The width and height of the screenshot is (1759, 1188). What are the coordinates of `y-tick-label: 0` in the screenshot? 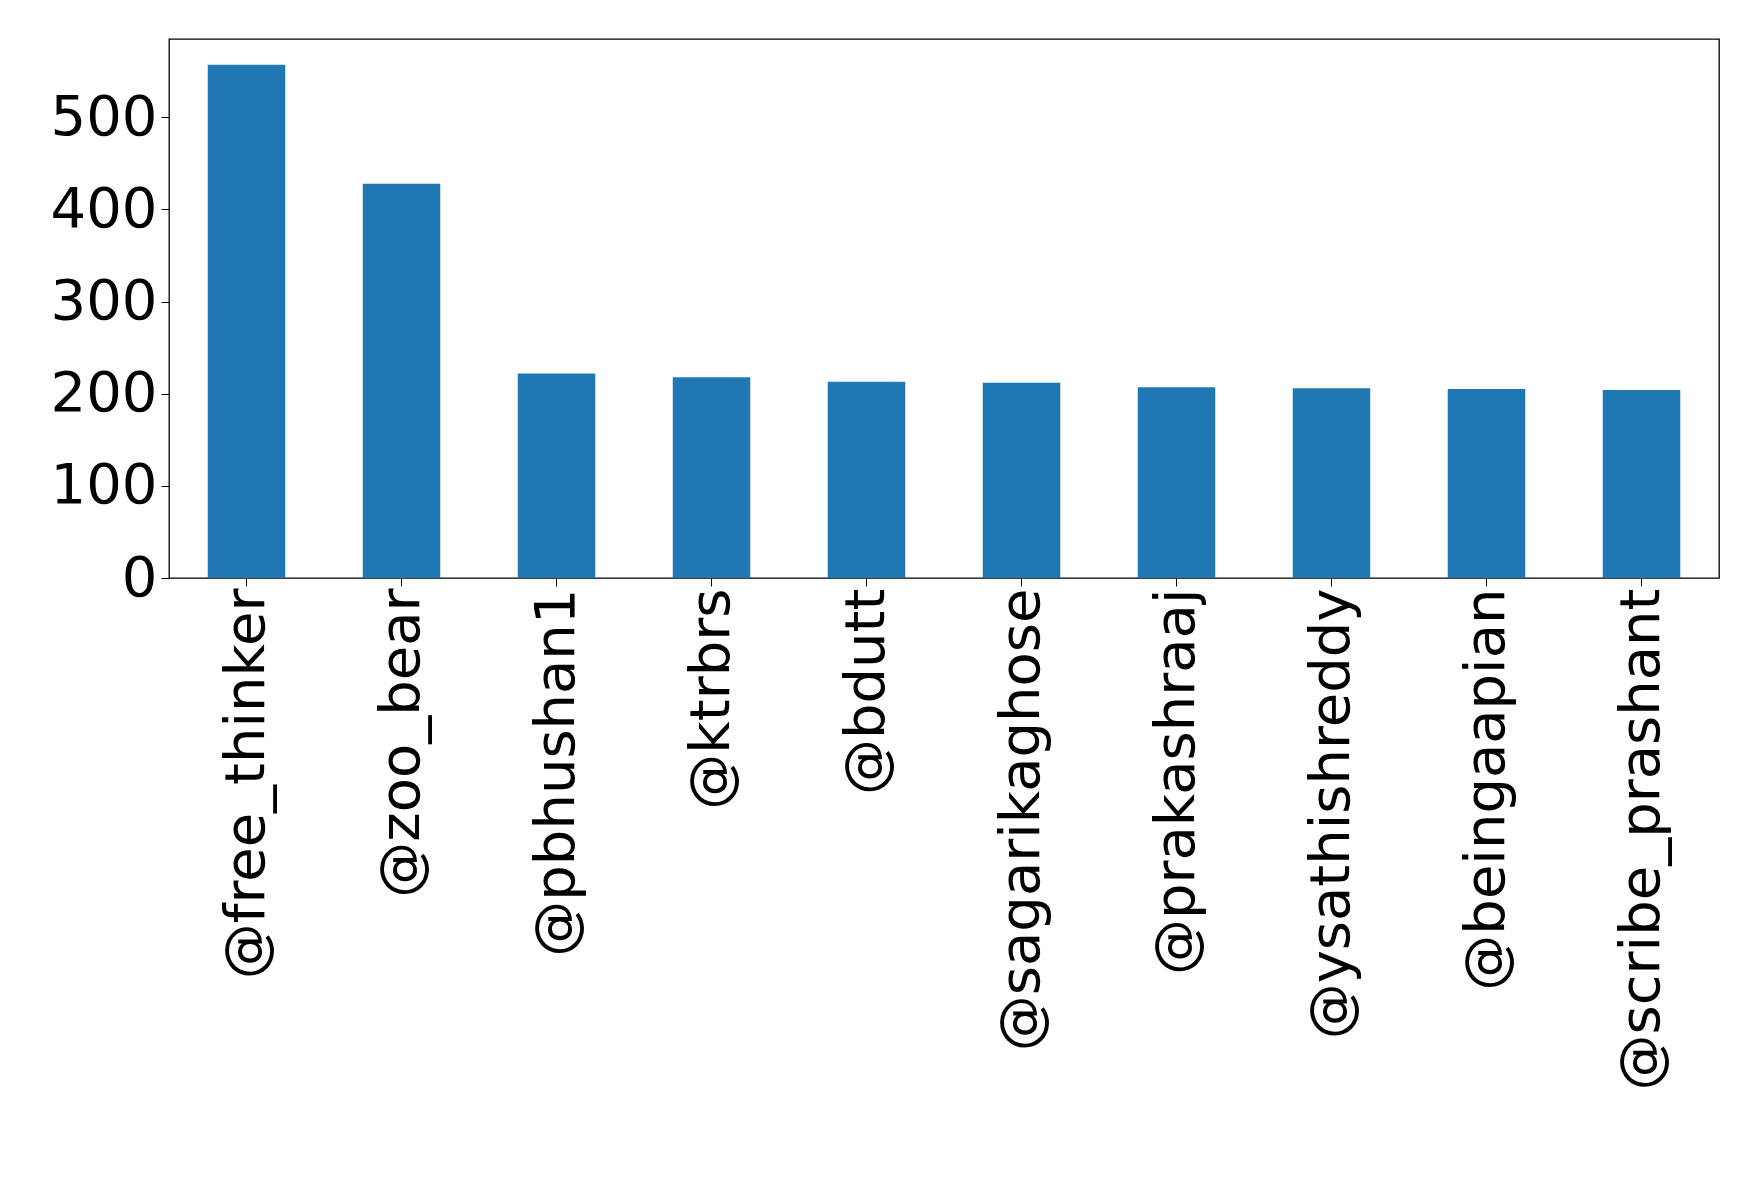 It's located at (139, 576).